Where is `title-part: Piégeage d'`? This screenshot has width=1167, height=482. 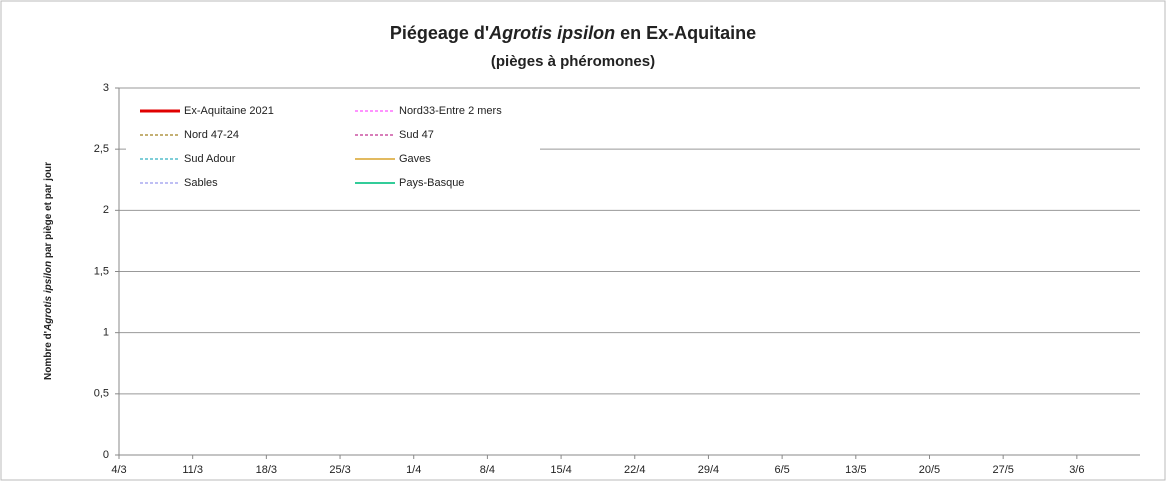 title-part: Piégeage d' is located at coordinates (439, 33).